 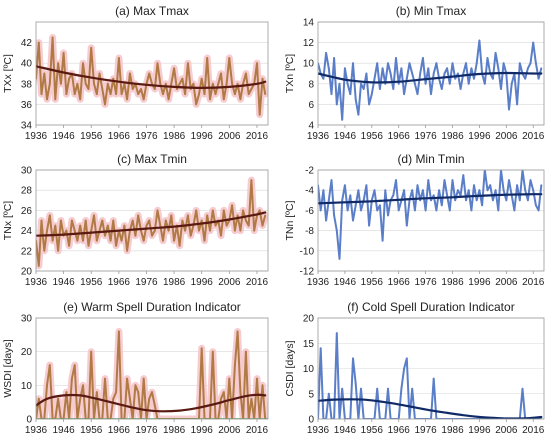 I want to click on x-tick-label: 1996, so click(x=479, y=282).